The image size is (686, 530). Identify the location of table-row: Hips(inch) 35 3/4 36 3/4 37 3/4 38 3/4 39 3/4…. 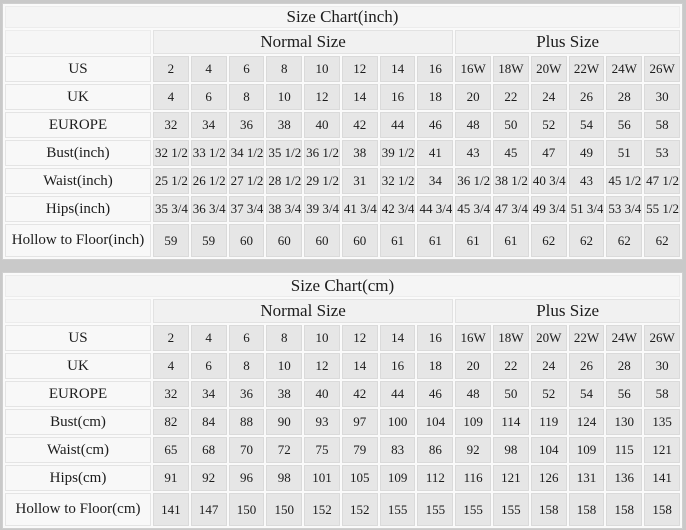
(342, 209).